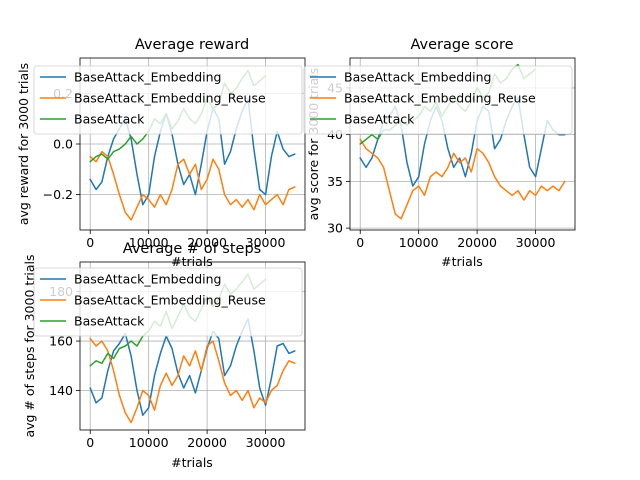 This screenshot has width=640, height=480. What do you see at coordinates (192, 45) in the screenshot?
I see `chart-title: Average reward` at bounding box center [192, 45].